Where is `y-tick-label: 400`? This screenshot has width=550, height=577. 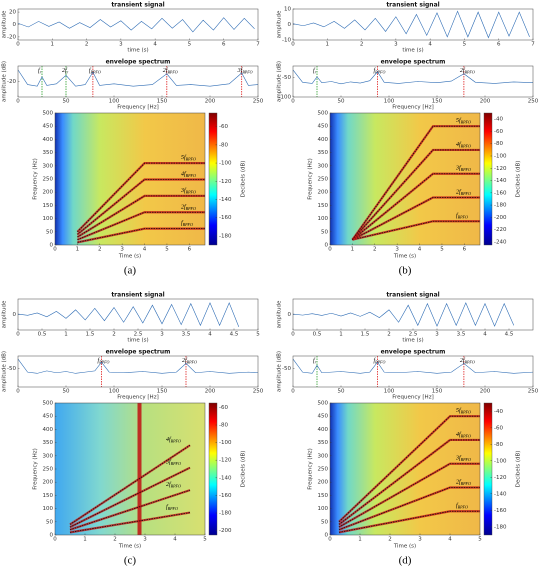 y-tick-label: 400 is located at coordinates (323, 430).